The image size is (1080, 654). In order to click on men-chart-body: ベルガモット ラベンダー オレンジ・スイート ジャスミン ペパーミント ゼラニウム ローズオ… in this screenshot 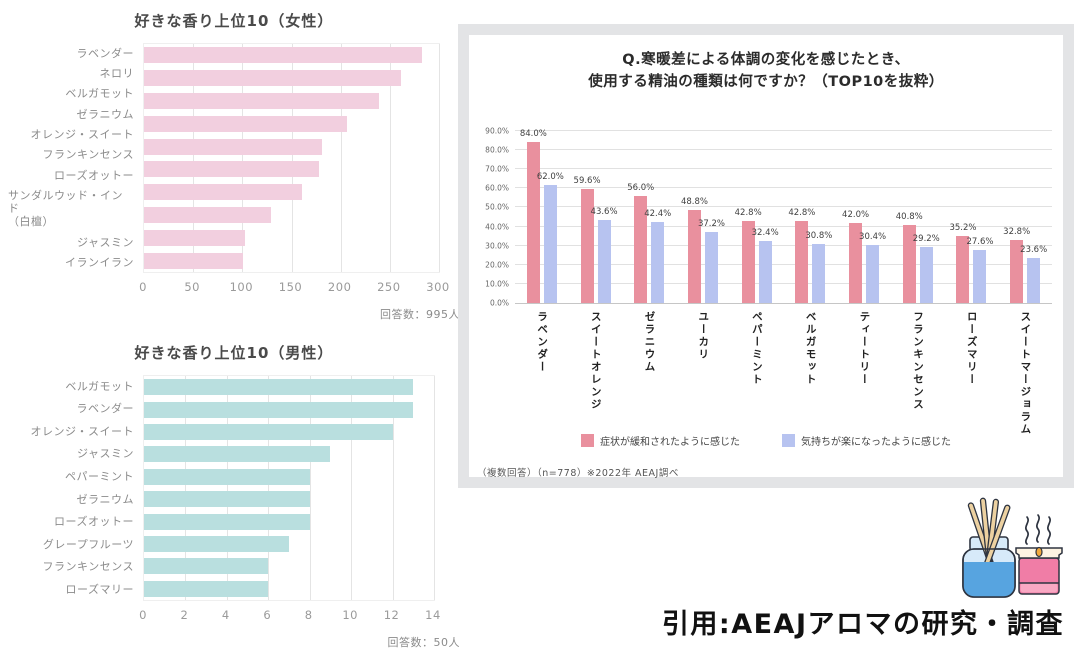, I will do `click(234, 488)`.